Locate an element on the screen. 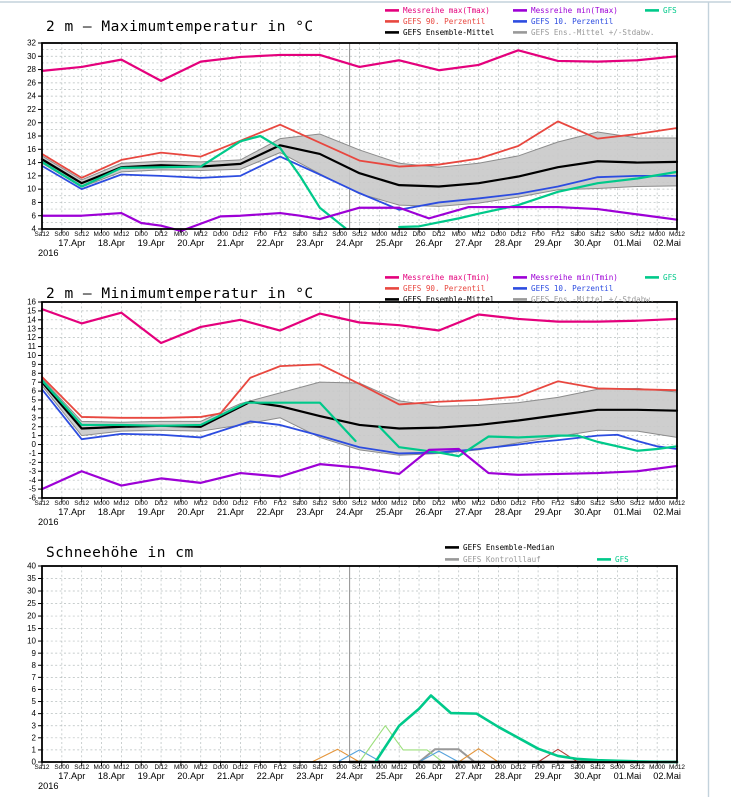  legend-label: GEFS 10. Perzentil is located at coordinates (572, 288).